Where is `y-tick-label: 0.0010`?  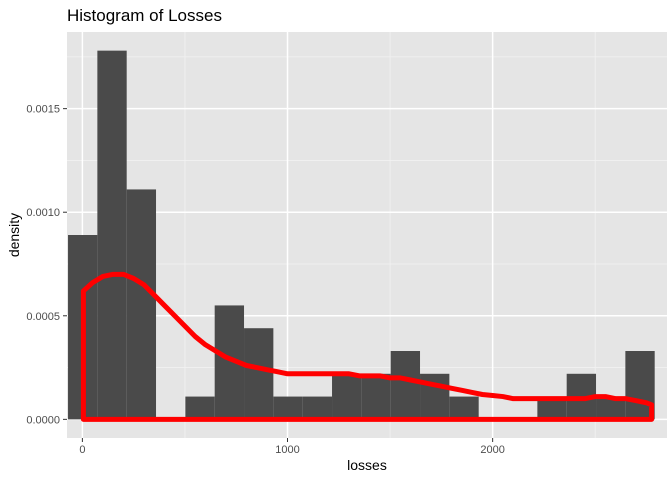
y-tick-label: 0.0010 is located at coordinates (43, 213).